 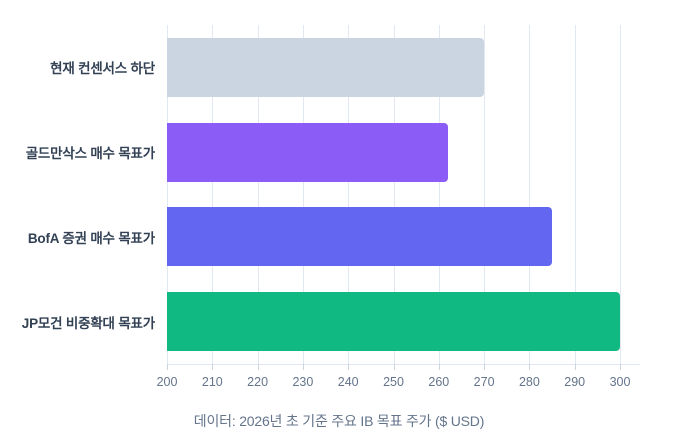 I want to click on x-tick-label: 200, so click(x=167, y=382).